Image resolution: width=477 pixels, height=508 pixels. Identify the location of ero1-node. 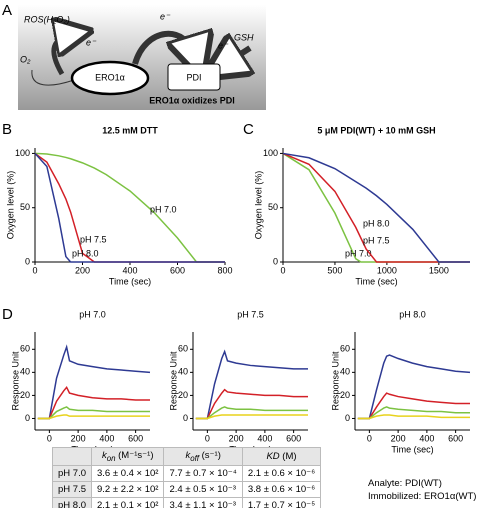
(110, 78).